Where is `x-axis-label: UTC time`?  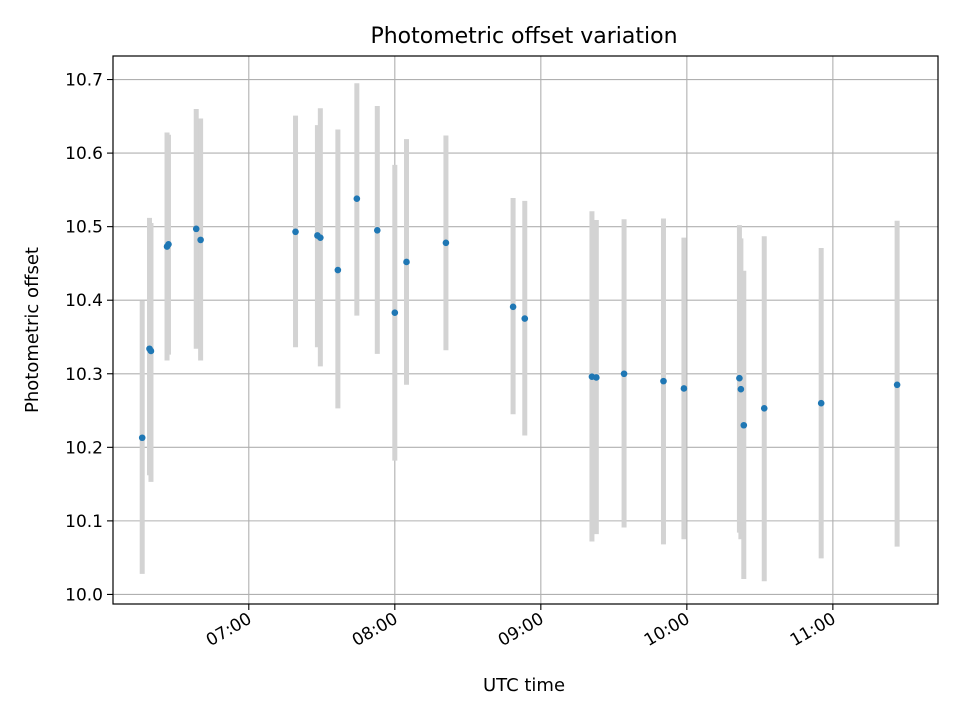 x-axis-label: UTC time is located at coordinates (524, 685).